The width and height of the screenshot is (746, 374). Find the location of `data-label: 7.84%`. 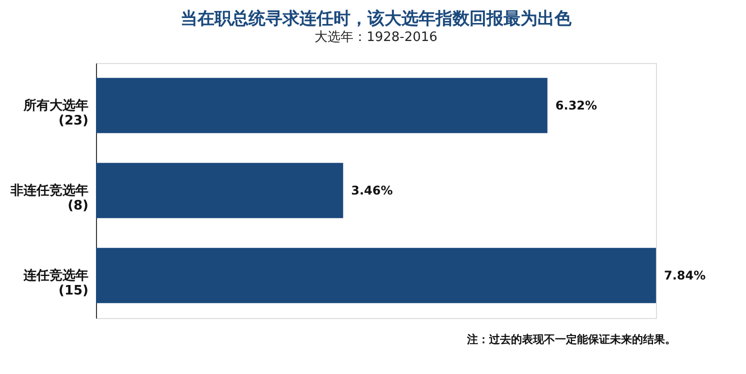

data-label: 7.84% is located at coordinates (685, 275).